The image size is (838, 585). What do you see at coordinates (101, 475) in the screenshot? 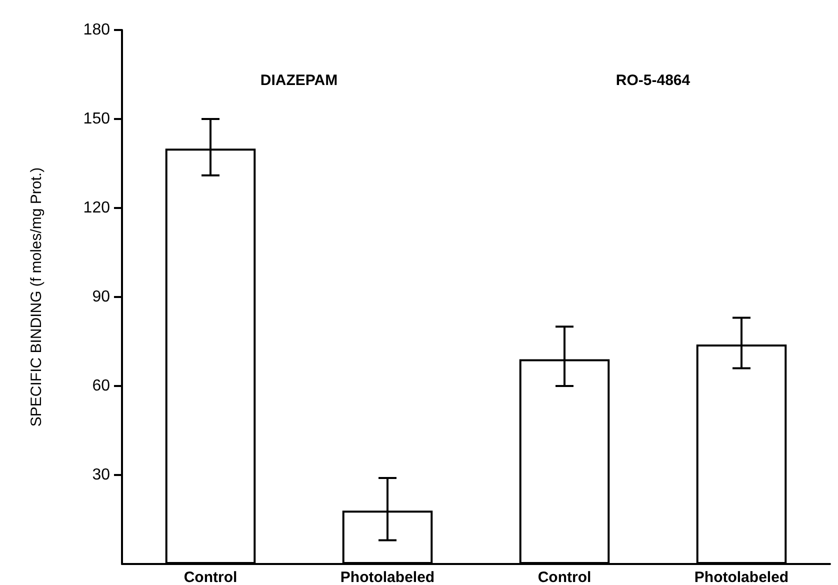
I see `y-tick-label: 30` at bounding box center [101, 475].